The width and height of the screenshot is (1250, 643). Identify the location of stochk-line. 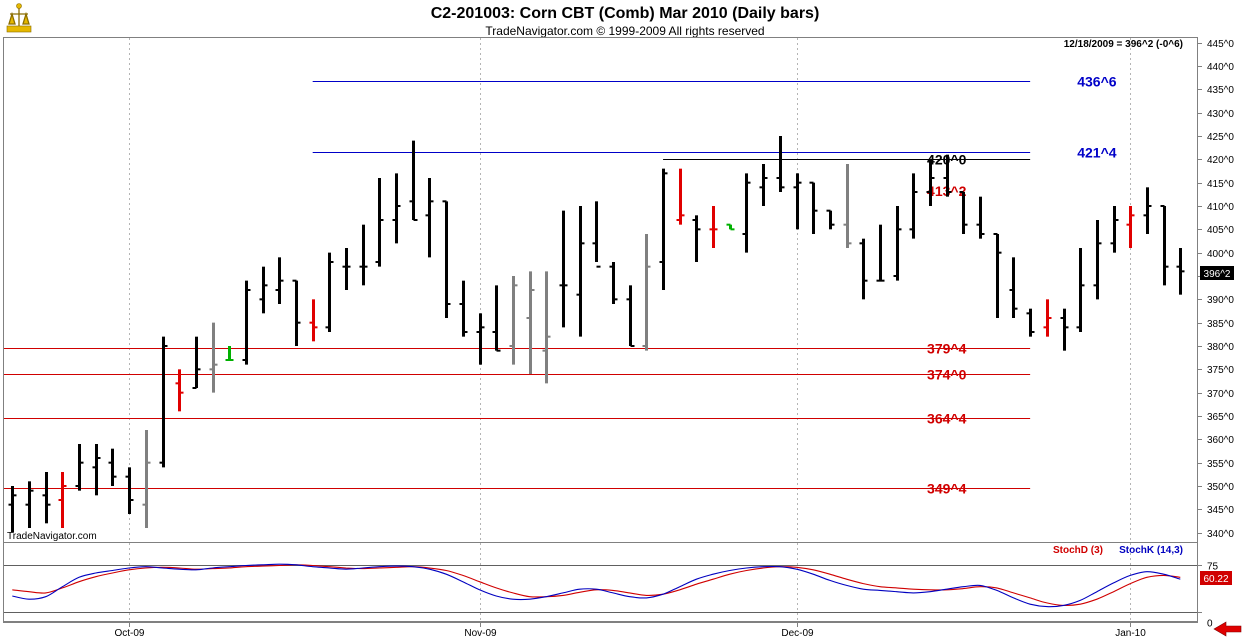
(596, 585).